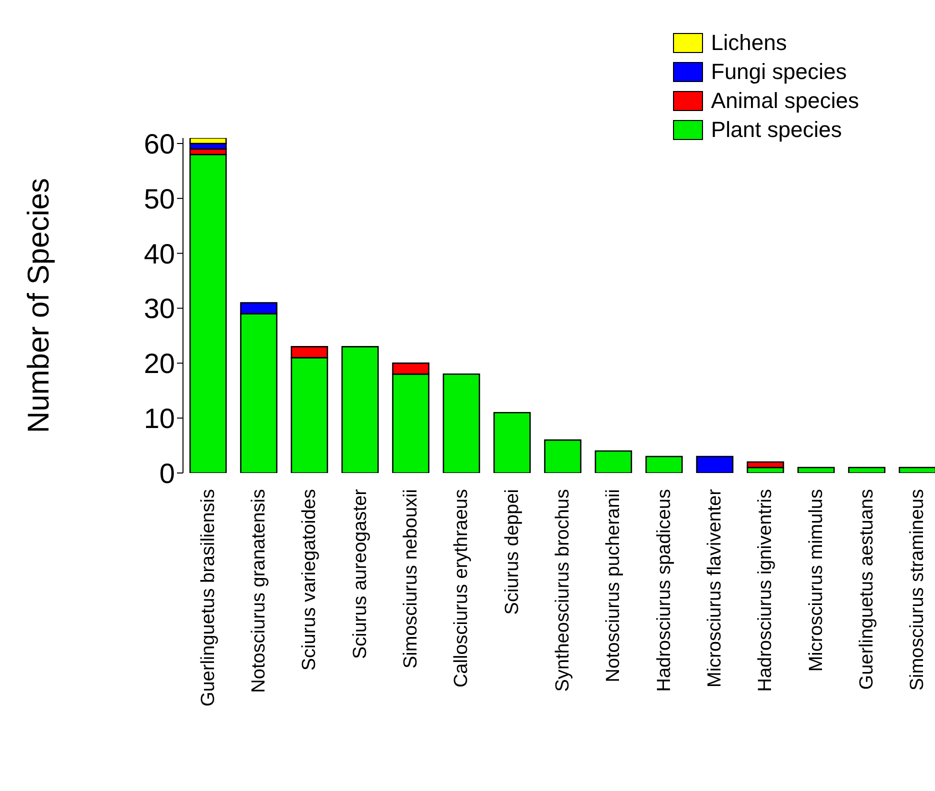 The image size is (935, 791). I want to click on y-tick-label: 50, so click(159, 198).